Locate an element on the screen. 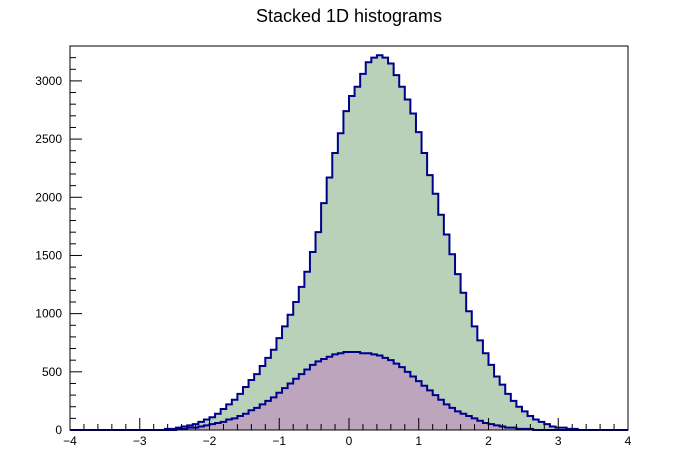 The width and height of the screenshot is (698, 476). histogram-lower-line is located at coordinates (349, 391).